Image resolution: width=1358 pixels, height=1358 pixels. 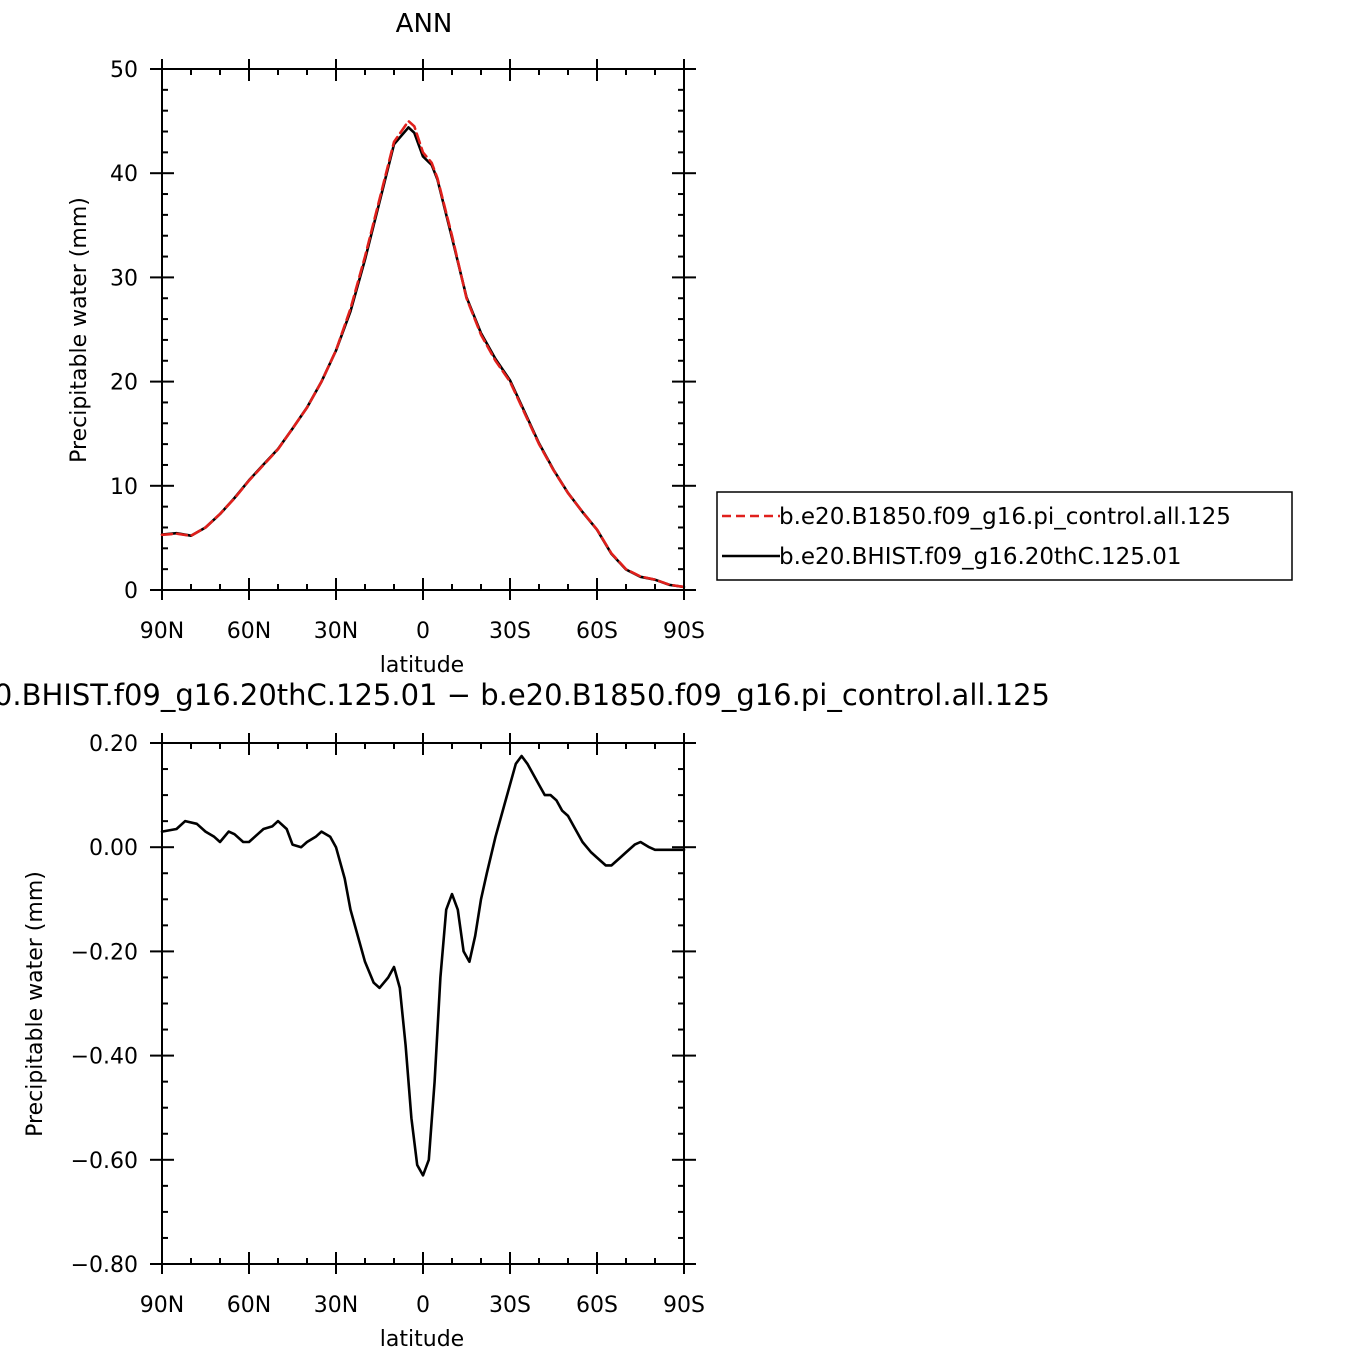 What do you see at coordinates (113, 744) in the screenshot?
I see `y-tick-label: 0.20` at bounding box center [113, 744].